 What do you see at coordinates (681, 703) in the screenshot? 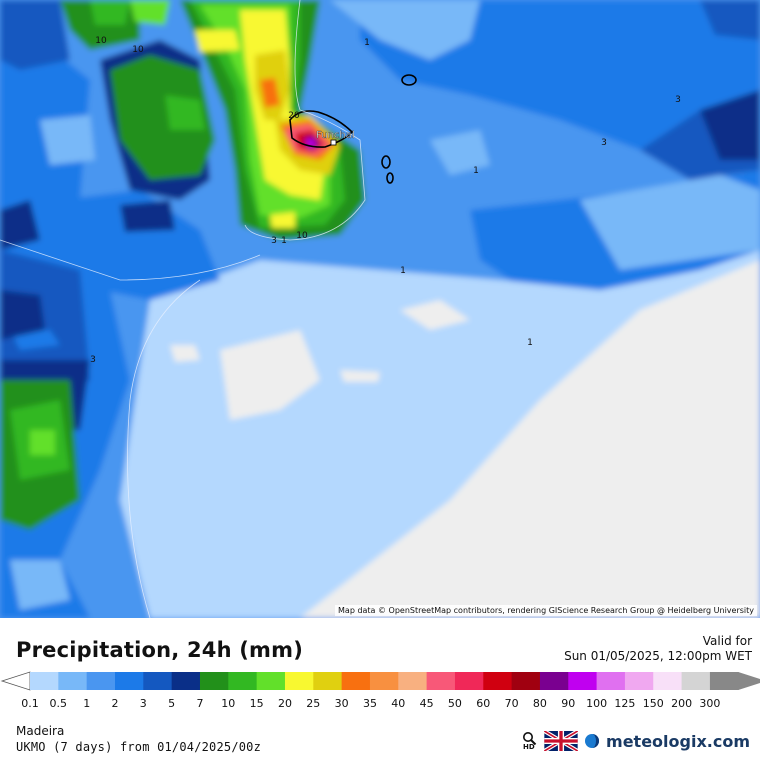
I see `legend-label: 200` at bounding box center [681, 703].